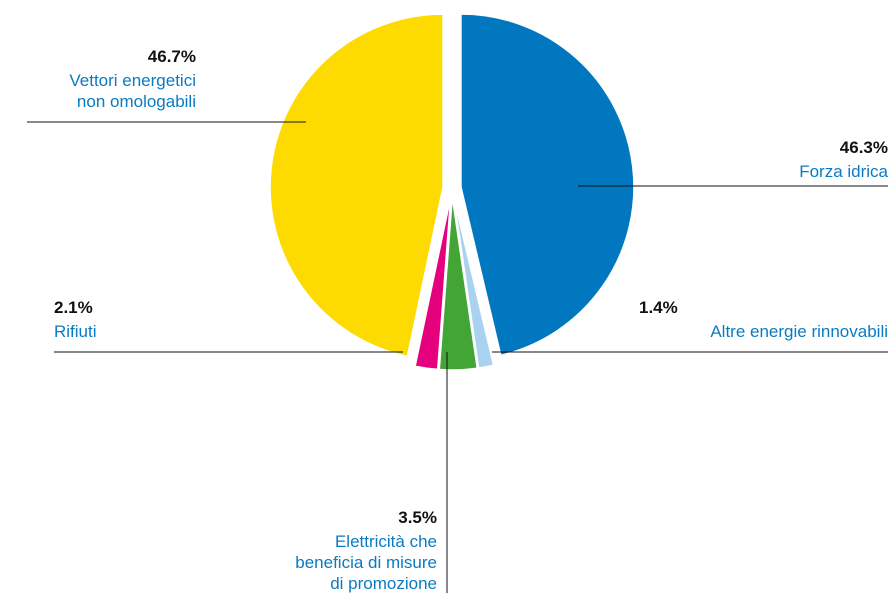 This screenshot has height=593, width=891. I want to click on label-name-forza-idrica: Forza idrica, so click(843, 171).